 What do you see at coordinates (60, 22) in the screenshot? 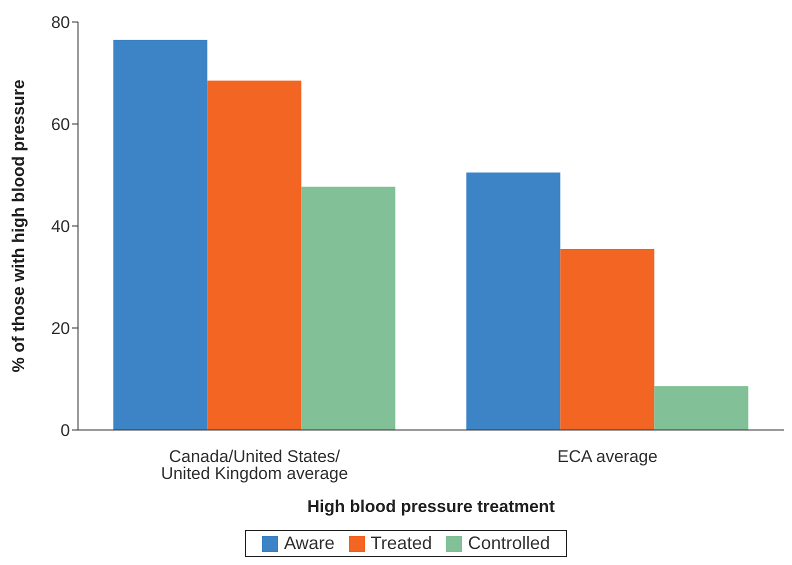
I see `y-tick-label: 80` at bounding box center [60, 22].